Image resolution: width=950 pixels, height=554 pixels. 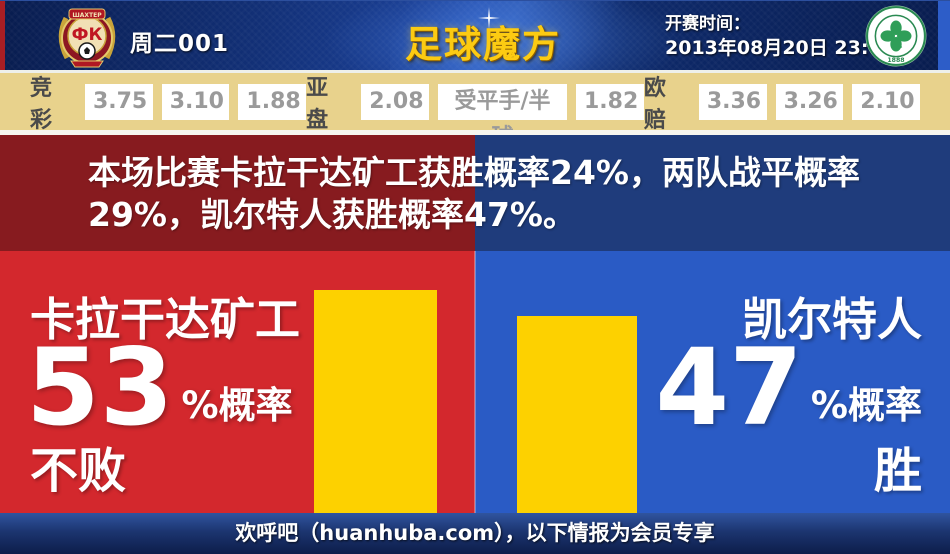 What do you see at coordinates (180, 44) in the screenshot?
I see `match-number: 周二001` at bounding box center [180, 44].